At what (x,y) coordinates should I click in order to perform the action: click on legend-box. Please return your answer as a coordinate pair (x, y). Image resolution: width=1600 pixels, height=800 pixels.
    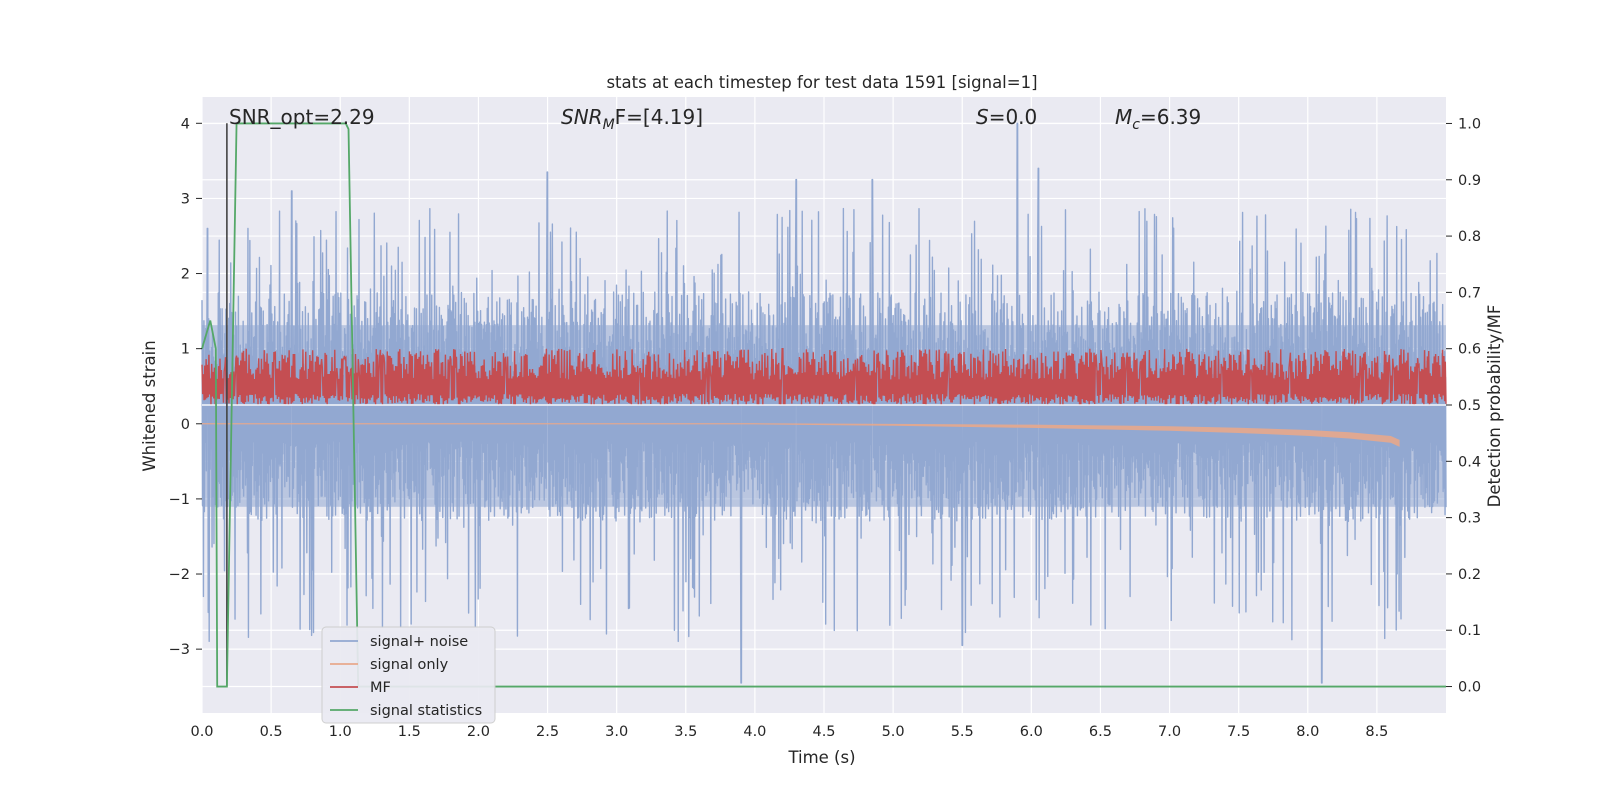
    Looking at the image, I should click on (408, 675).